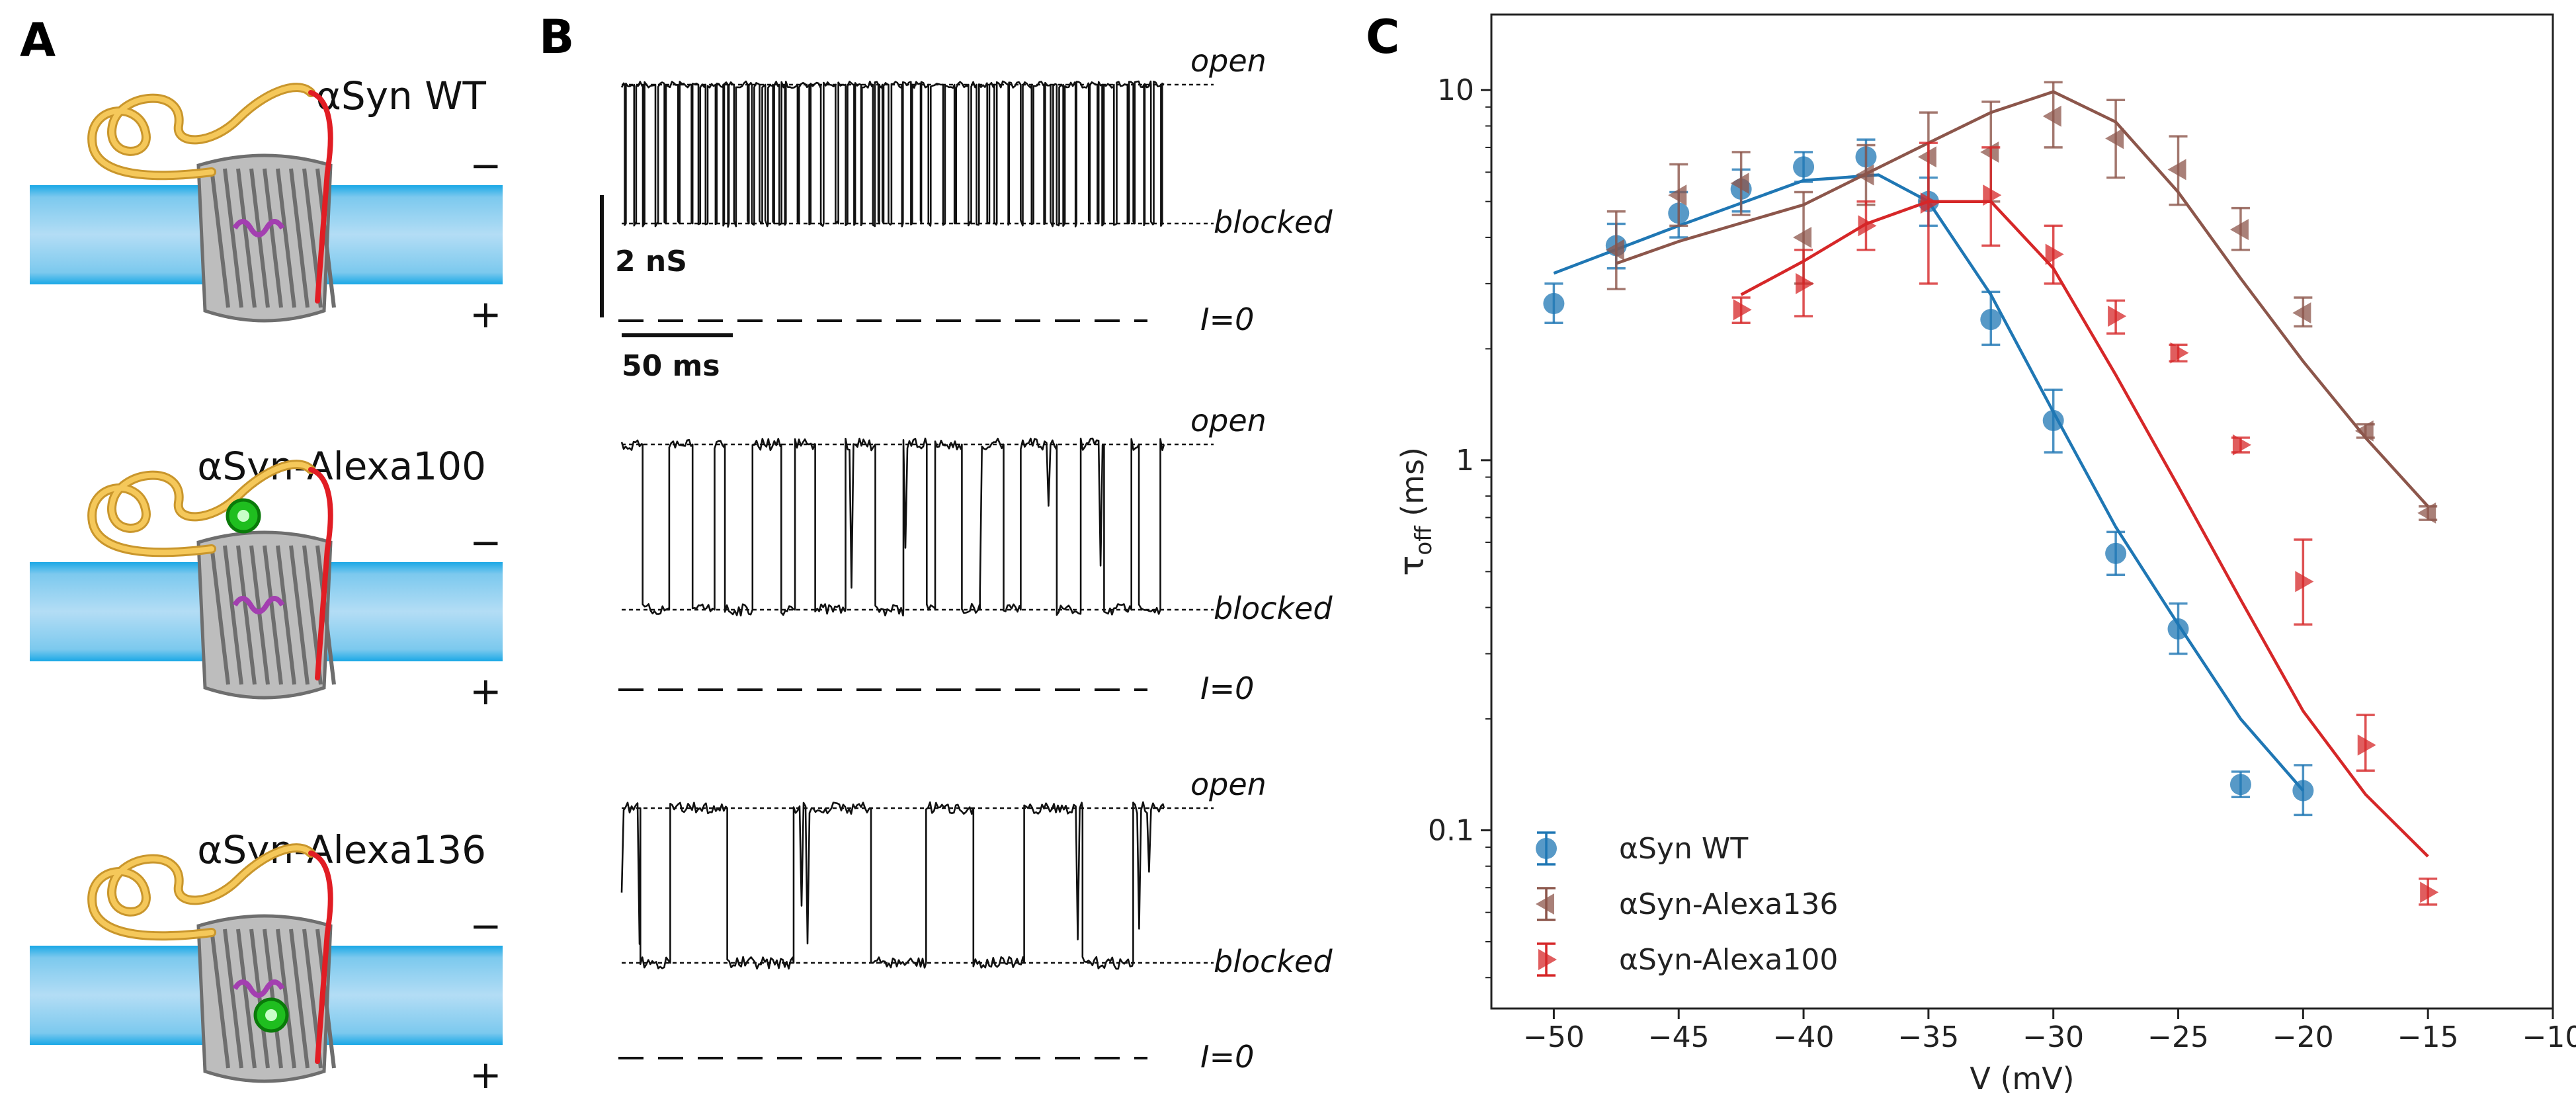  I want to click on legend-label: αSyn-Alexa136, so click(1728, 904).